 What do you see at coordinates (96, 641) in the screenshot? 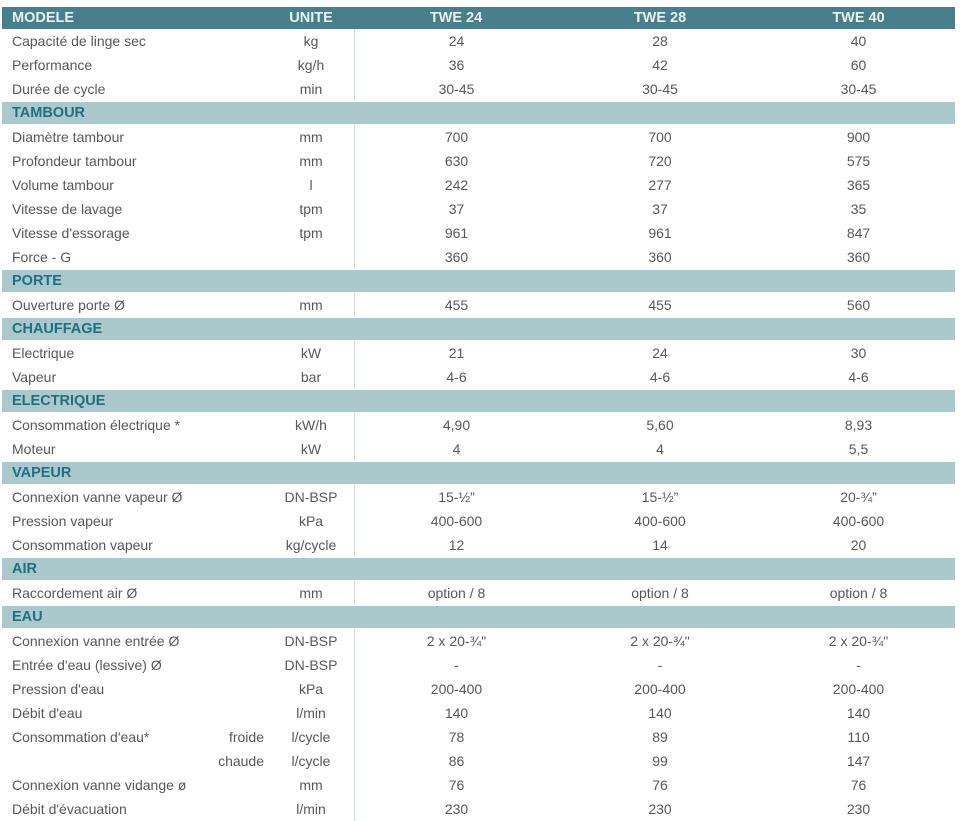
I see `row-label: Connexion vanne entrée Ø` at bounding box center [96, 641].